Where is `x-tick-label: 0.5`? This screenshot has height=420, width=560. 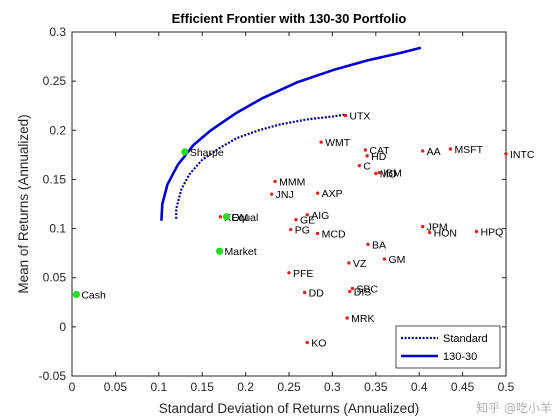
x-tick-label: 0.5 is located at coordinates (506, 387).